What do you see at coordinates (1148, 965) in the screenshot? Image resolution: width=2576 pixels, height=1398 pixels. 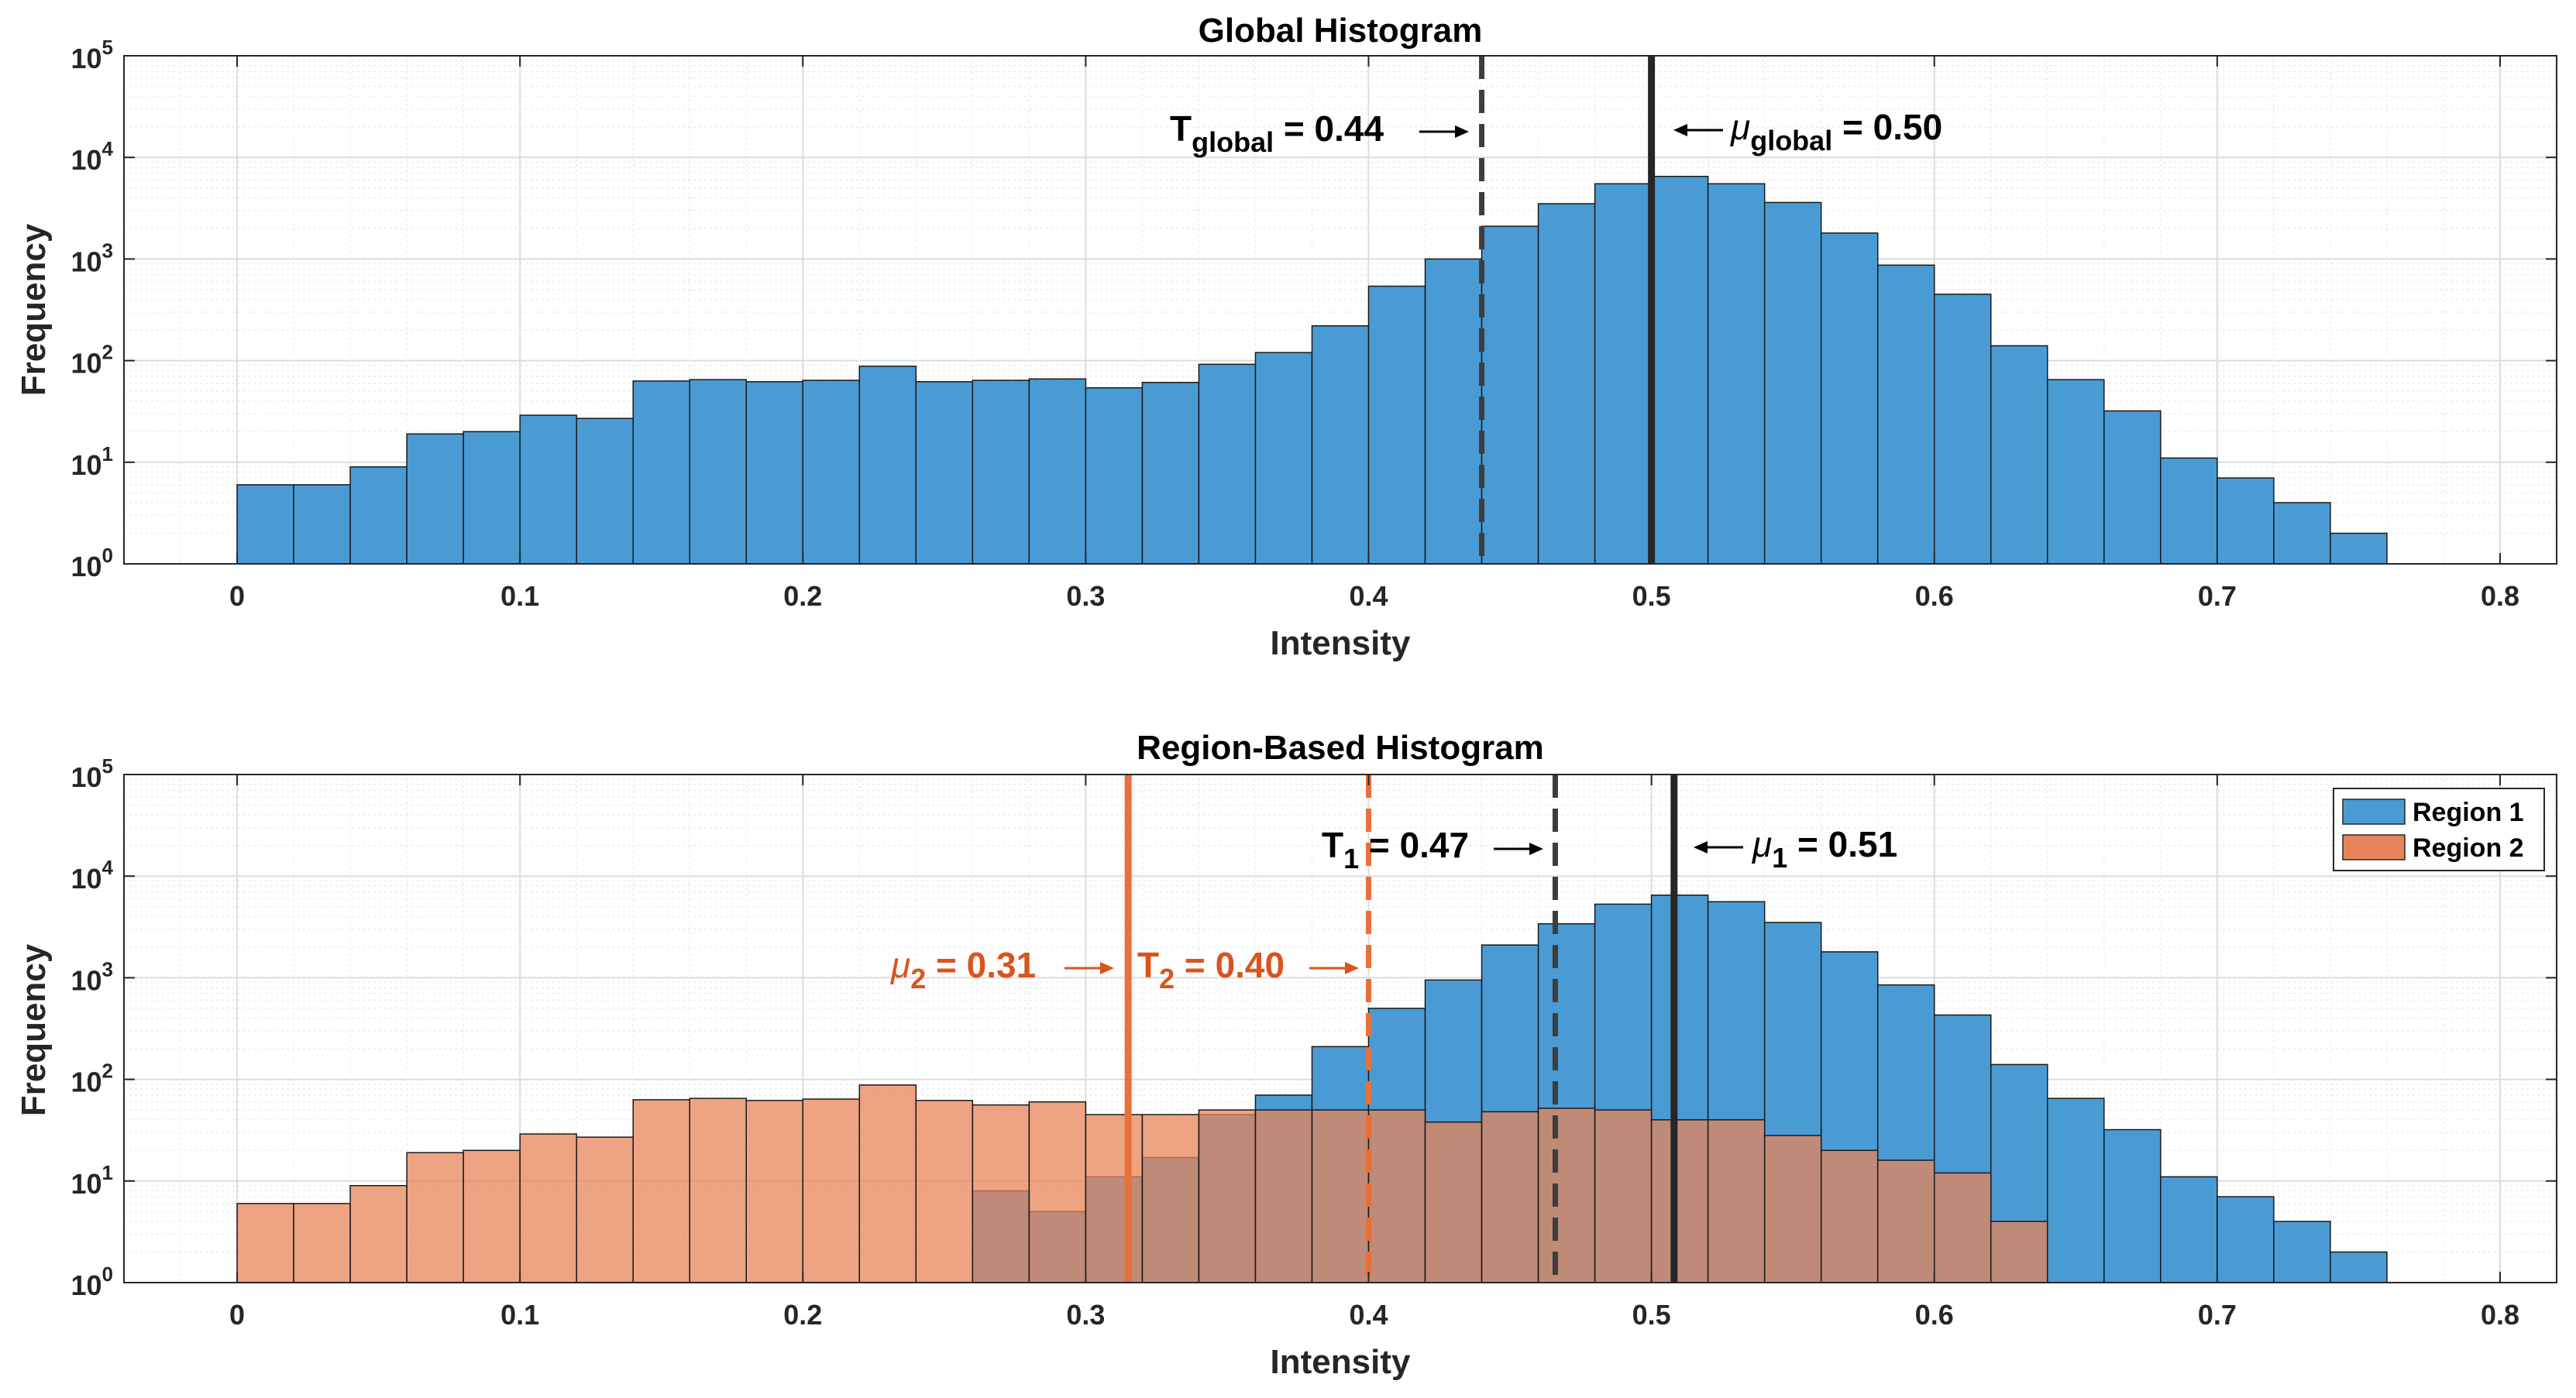 I see `annotation-symbol: T` at bounding box center [1148, 965].